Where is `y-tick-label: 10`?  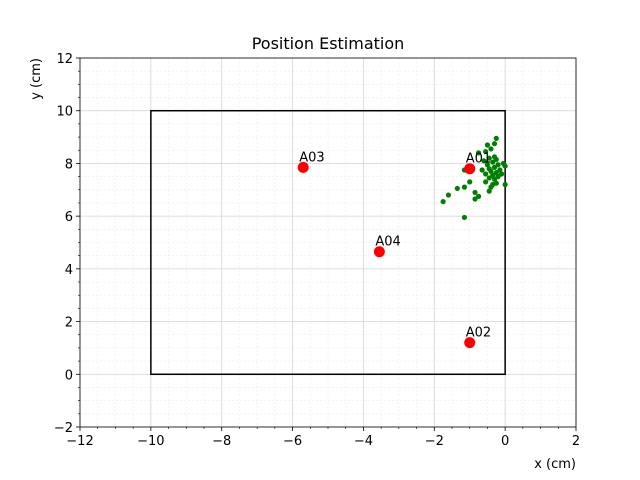 y-tick-label: 10 is located at coordinates (64, 112).